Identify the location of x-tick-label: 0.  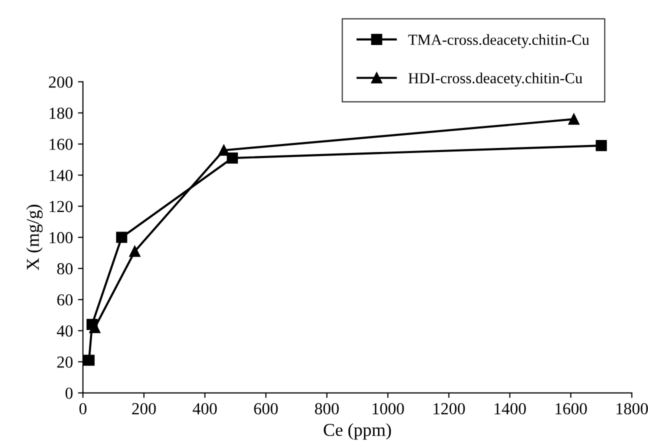
(82, 408).